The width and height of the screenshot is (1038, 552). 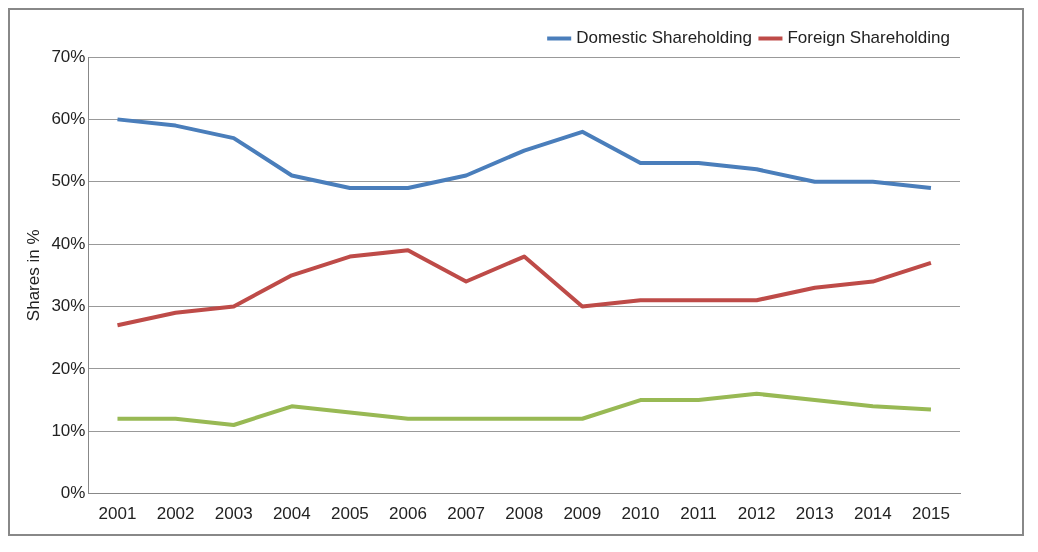 I want to click on y-tick-label: 40%, so click(x=68, y=243).